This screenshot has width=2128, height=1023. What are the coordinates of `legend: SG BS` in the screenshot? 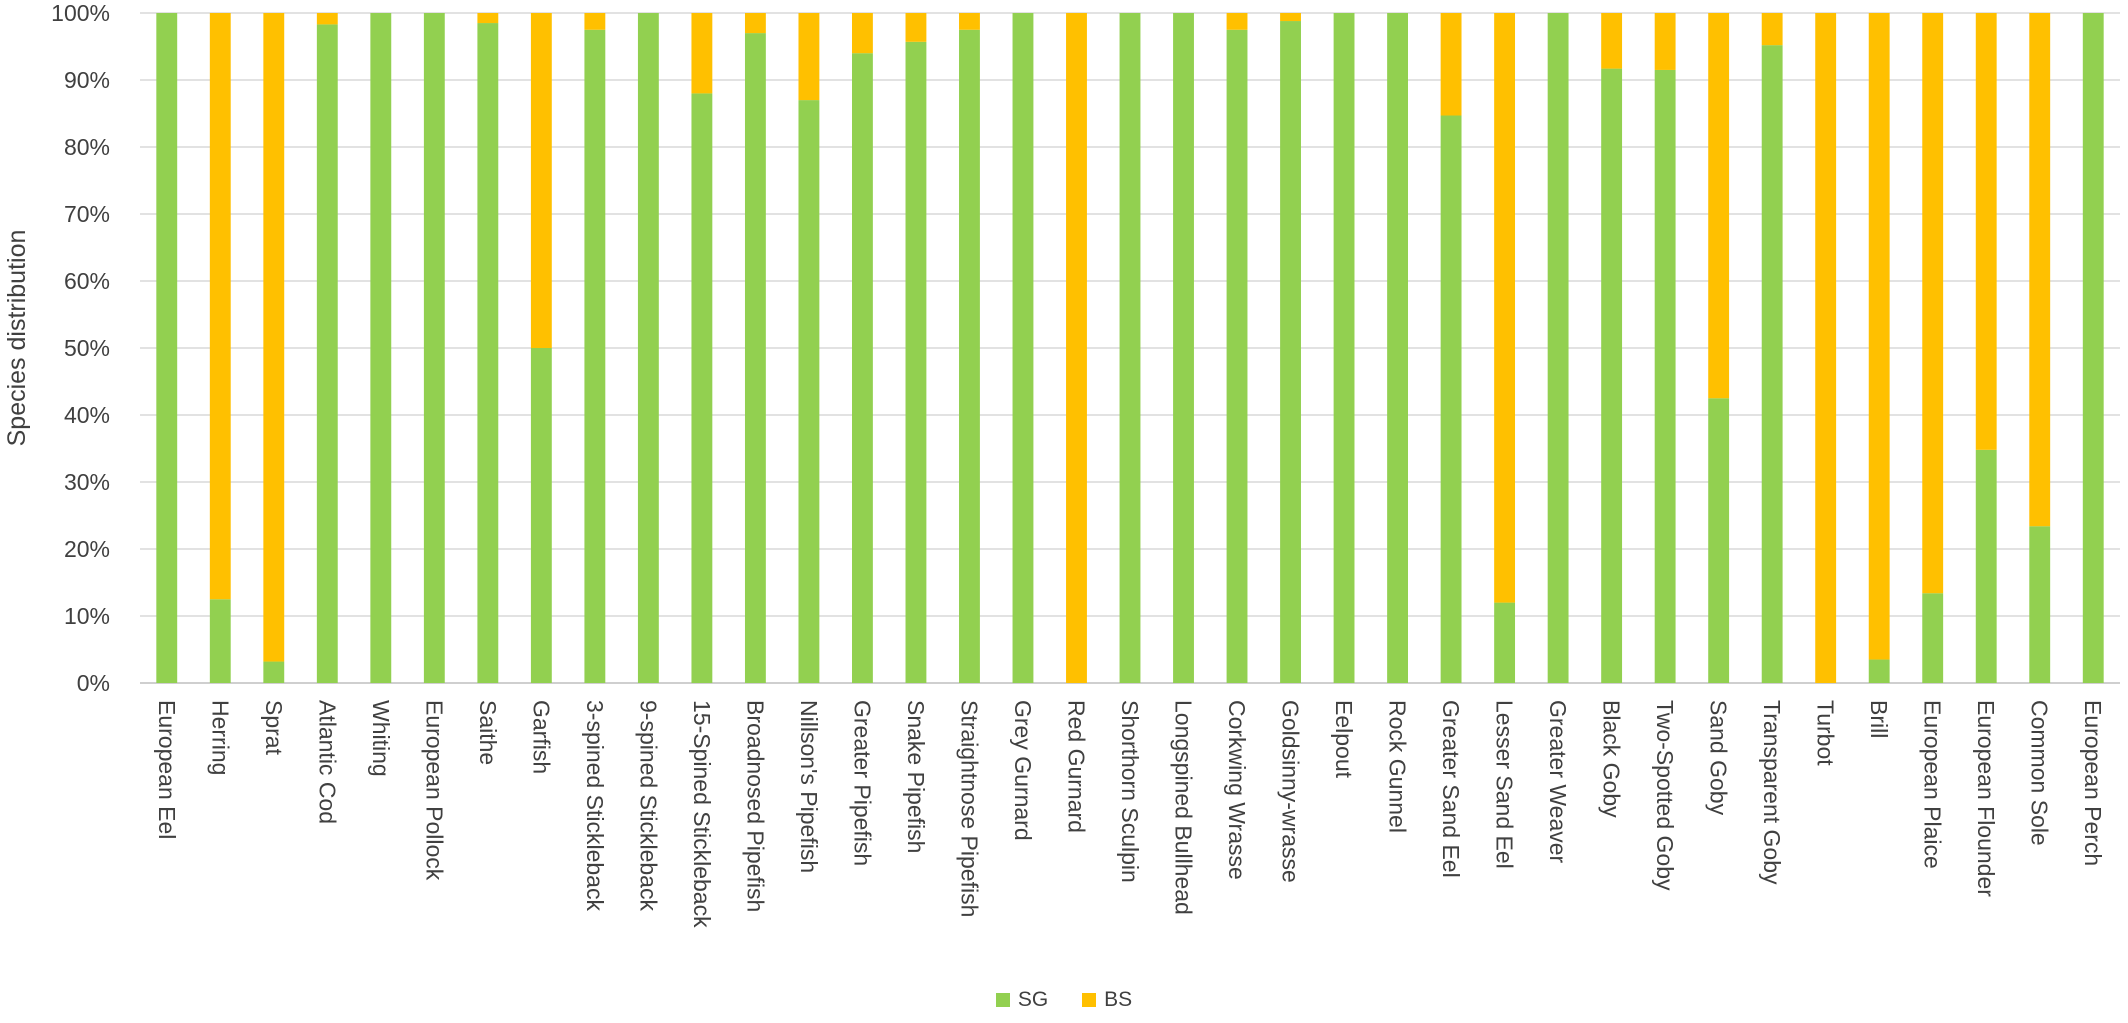 It's located at (1064, 1000).